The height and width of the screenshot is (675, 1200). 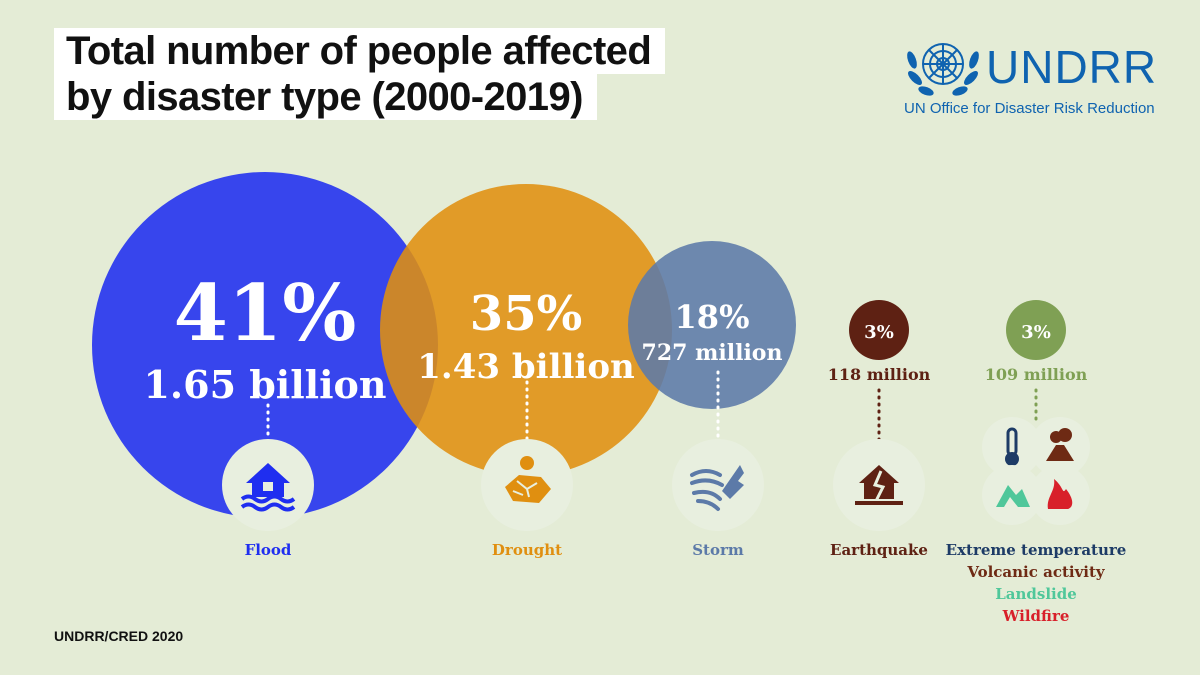 What do you see at coordinates (1036, 550) in the screenshot?
I see `category-label-extreme-temperature: Extreme temperature` at bounding box center [1036, 550].